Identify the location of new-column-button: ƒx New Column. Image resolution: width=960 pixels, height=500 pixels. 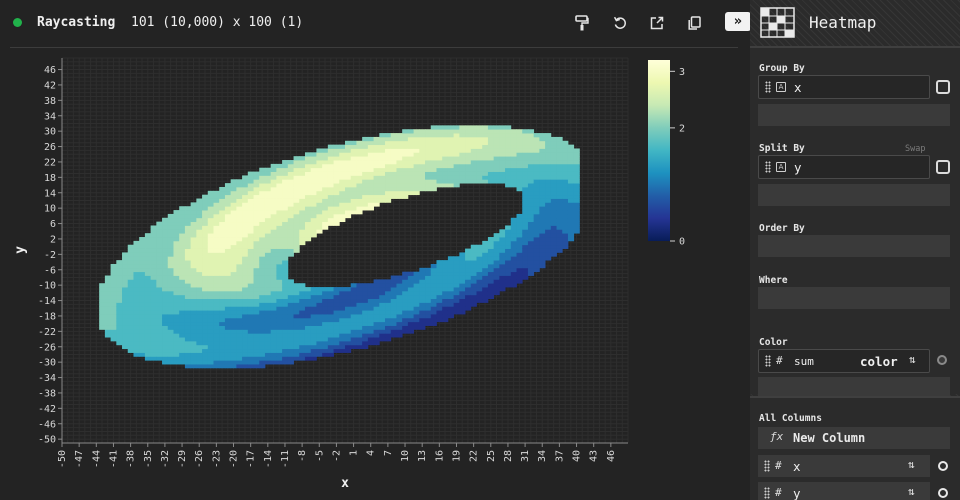
(854, 438).